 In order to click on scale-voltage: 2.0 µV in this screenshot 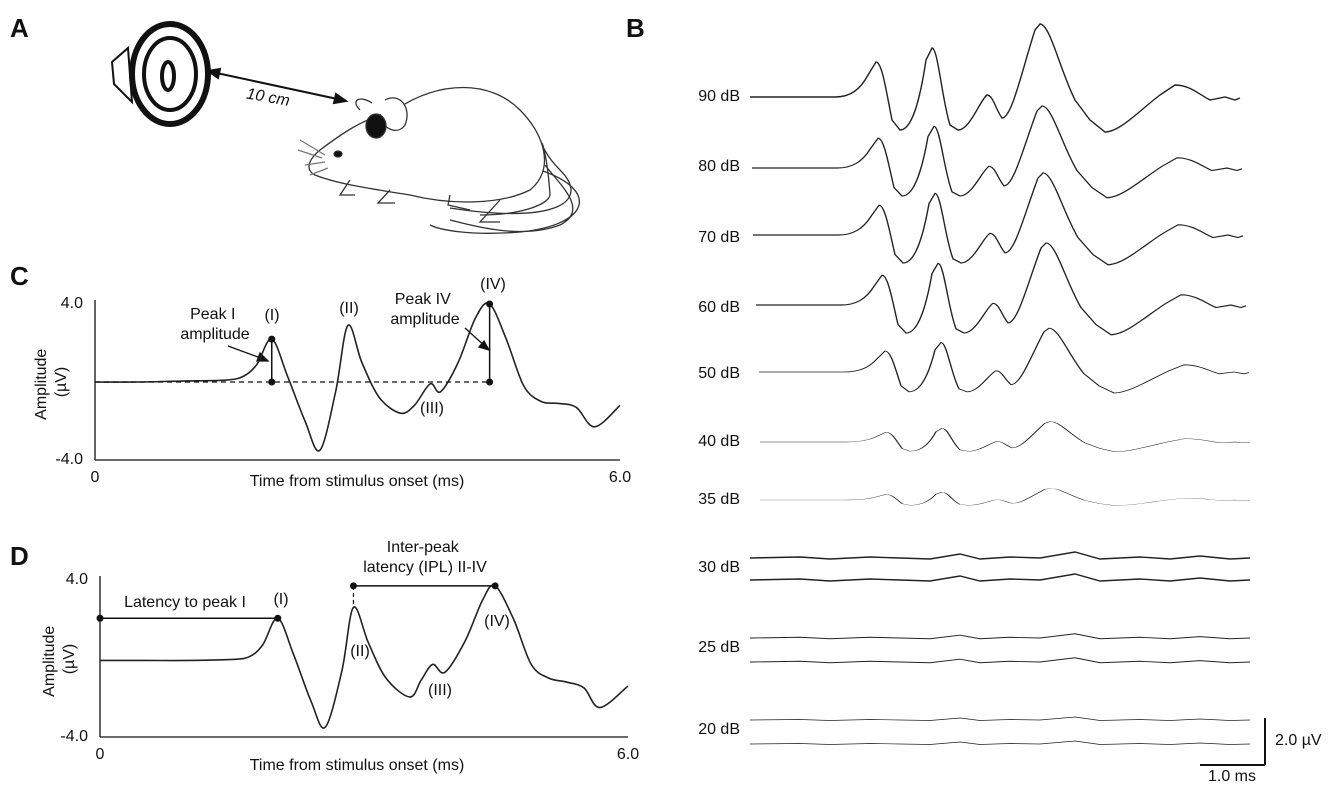, I will do `click(1298, 740)`.